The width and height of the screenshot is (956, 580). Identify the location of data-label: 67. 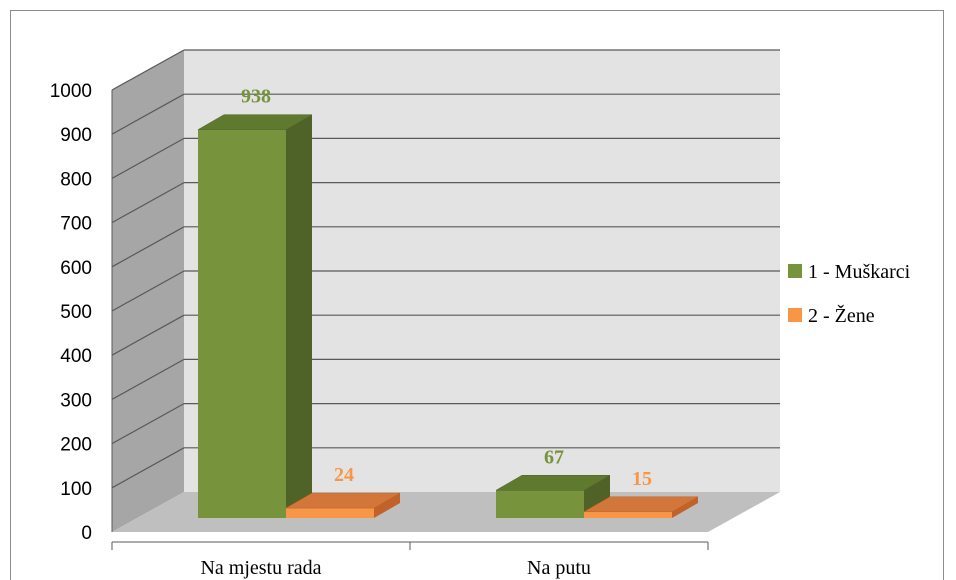
(554, 457).